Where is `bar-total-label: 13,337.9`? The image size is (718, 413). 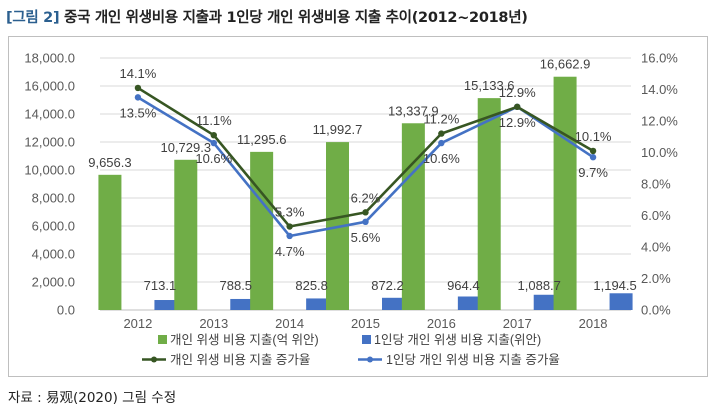
bar-total-label: 13,337.9 is located at coordinates (413, 110).